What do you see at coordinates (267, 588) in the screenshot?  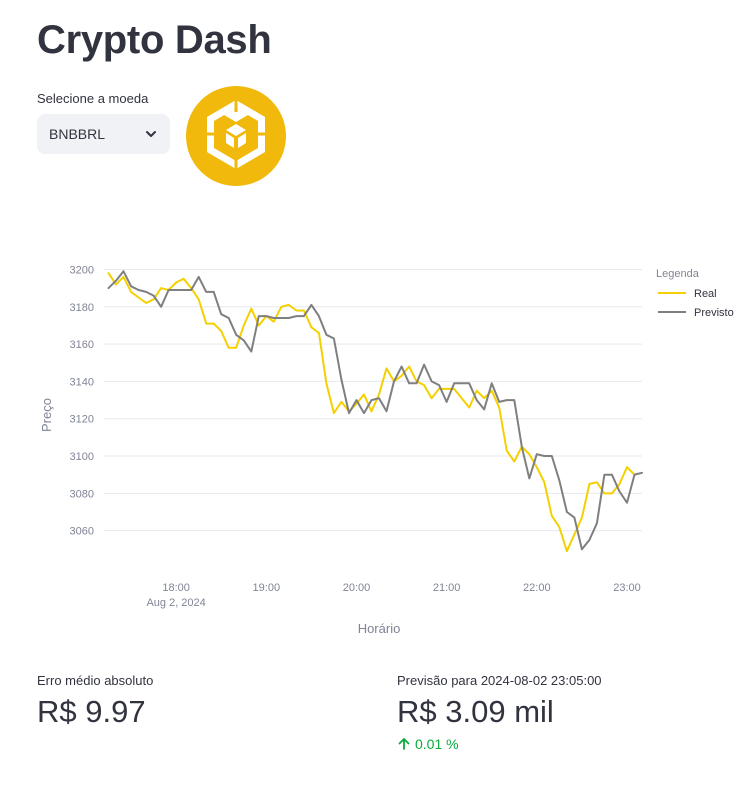 I see `x-tick-label: 19:00` at bounding box center [267, 588].